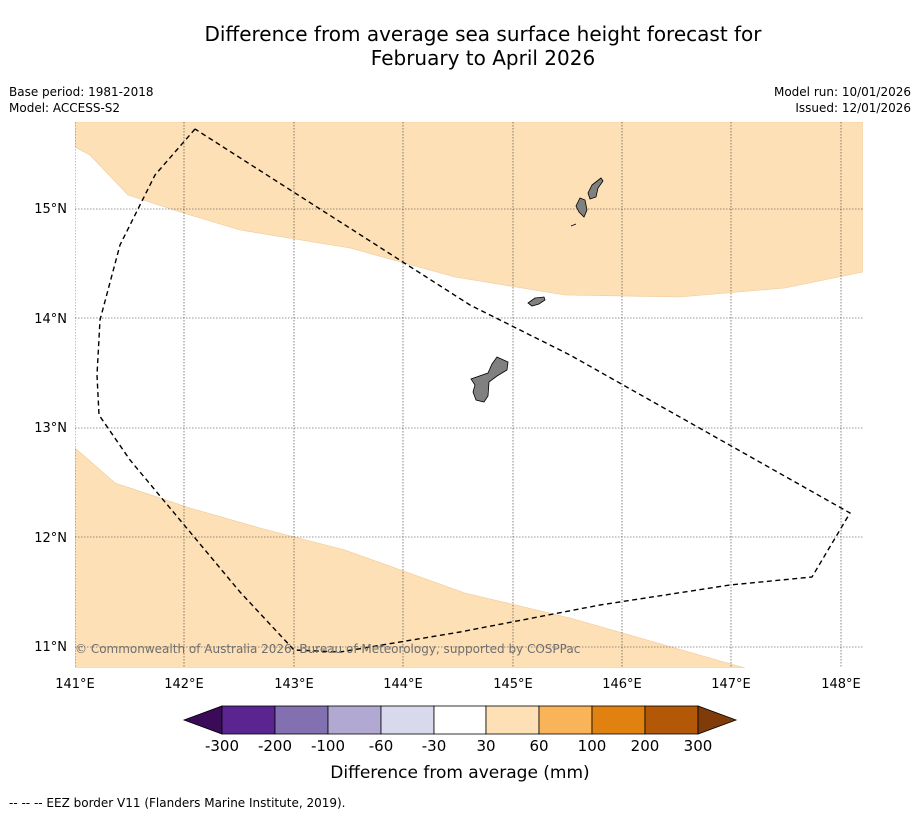 The image size is (919, 816). Describe the element at coordinates (458, 746) in the screenshot. I see `colorbar-tick-labels: -300 -200 -100 -60 -30 30 60 100 200 300` at that location.